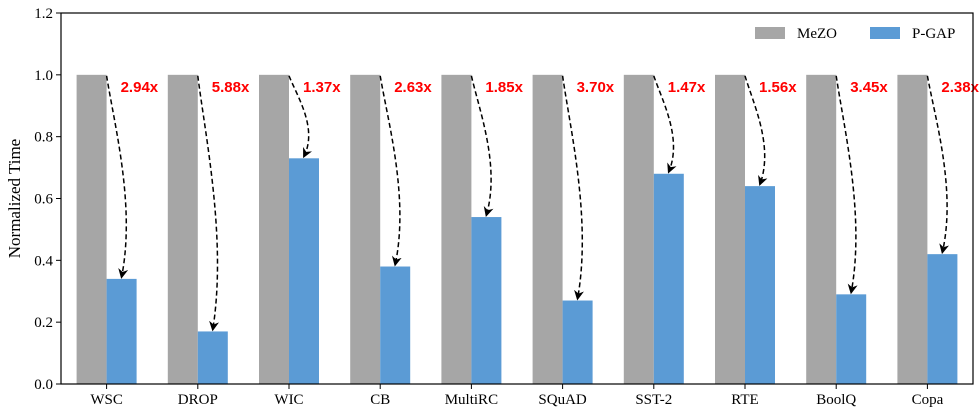 The height and width of the screenshot is (415, 980). I want to click on x-tick-label: SST-2, so click(653, 400).